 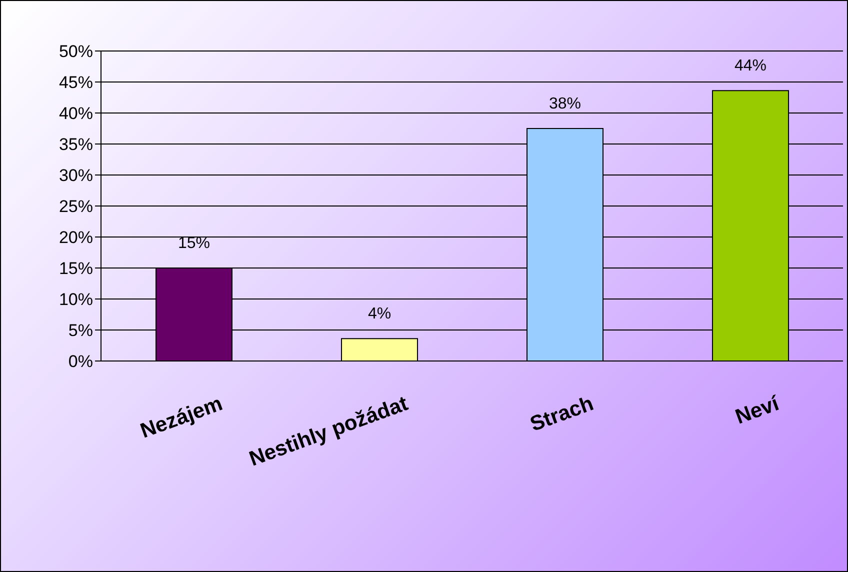 What do you see at coordinates (561, 414) in the screenshot?
I see `x-tick-label: Strach` at bounding box center [561, 414].